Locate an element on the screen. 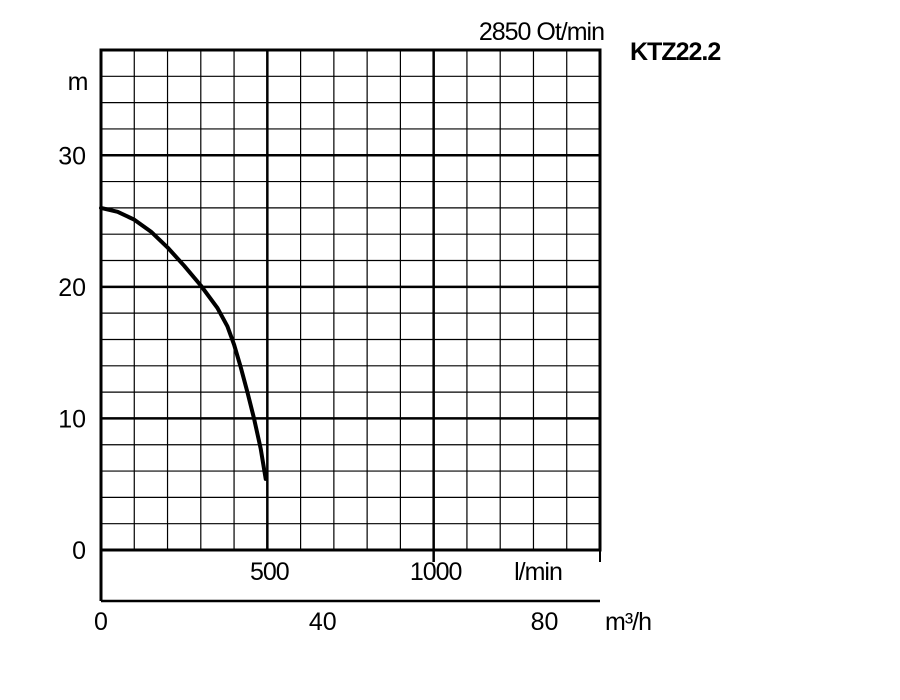 The height and width of the screenshot is (700, 900). chart-subtitle: 2850 Ot/min is located at coordinates (541, 32).